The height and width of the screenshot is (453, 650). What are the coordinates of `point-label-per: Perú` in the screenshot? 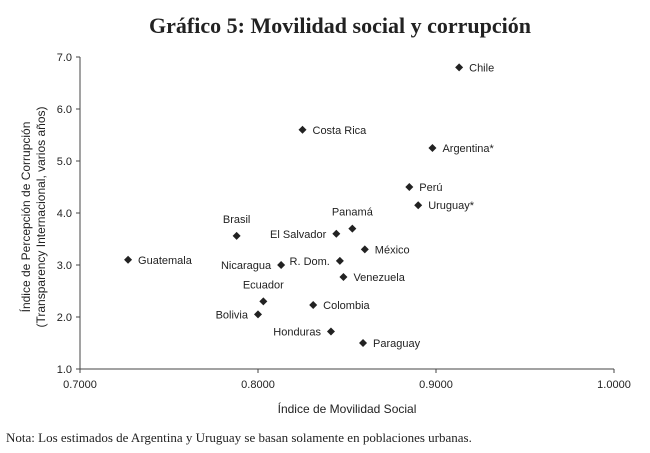 It's located at (430, 188).